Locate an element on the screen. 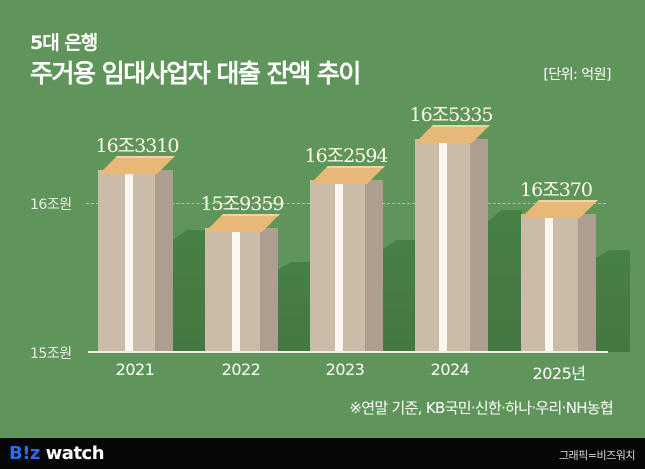  x-label-2025: 2025년 is located at coordinates (559, 373).